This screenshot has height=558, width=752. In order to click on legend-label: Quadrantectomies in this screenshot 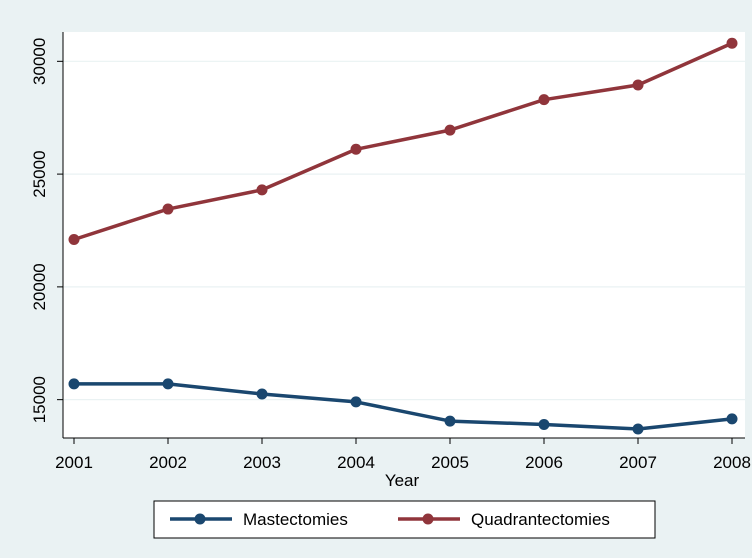, I will do `click(540, 519)`.